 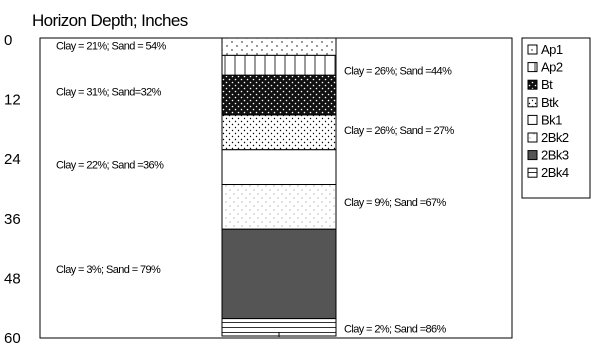 What do you see at coordinates (532, 119) in the screenshot?
I see `legend-swatch-bk1` at bounding box center [532, 119].